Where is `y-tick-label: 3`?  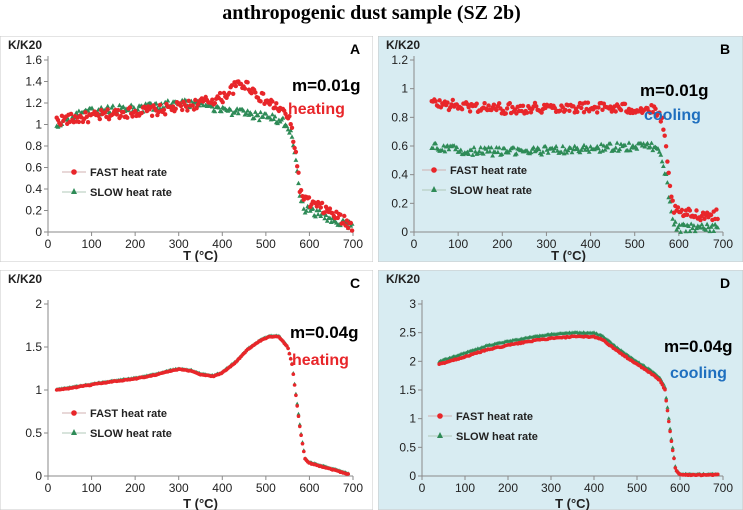 y-tick-label: 3 is located at coordinates (412, 304).